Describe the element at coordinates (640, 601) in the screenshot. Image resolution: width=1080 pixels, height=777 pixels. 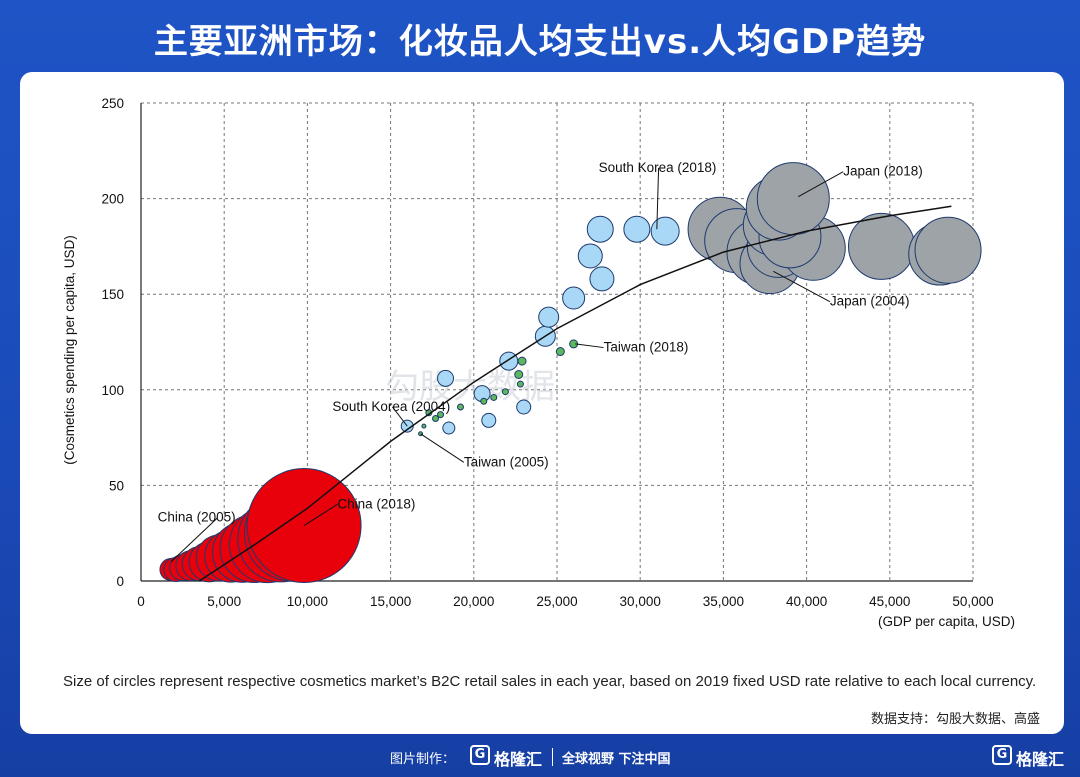
I see `x-tick-label: 30,000` at that location.